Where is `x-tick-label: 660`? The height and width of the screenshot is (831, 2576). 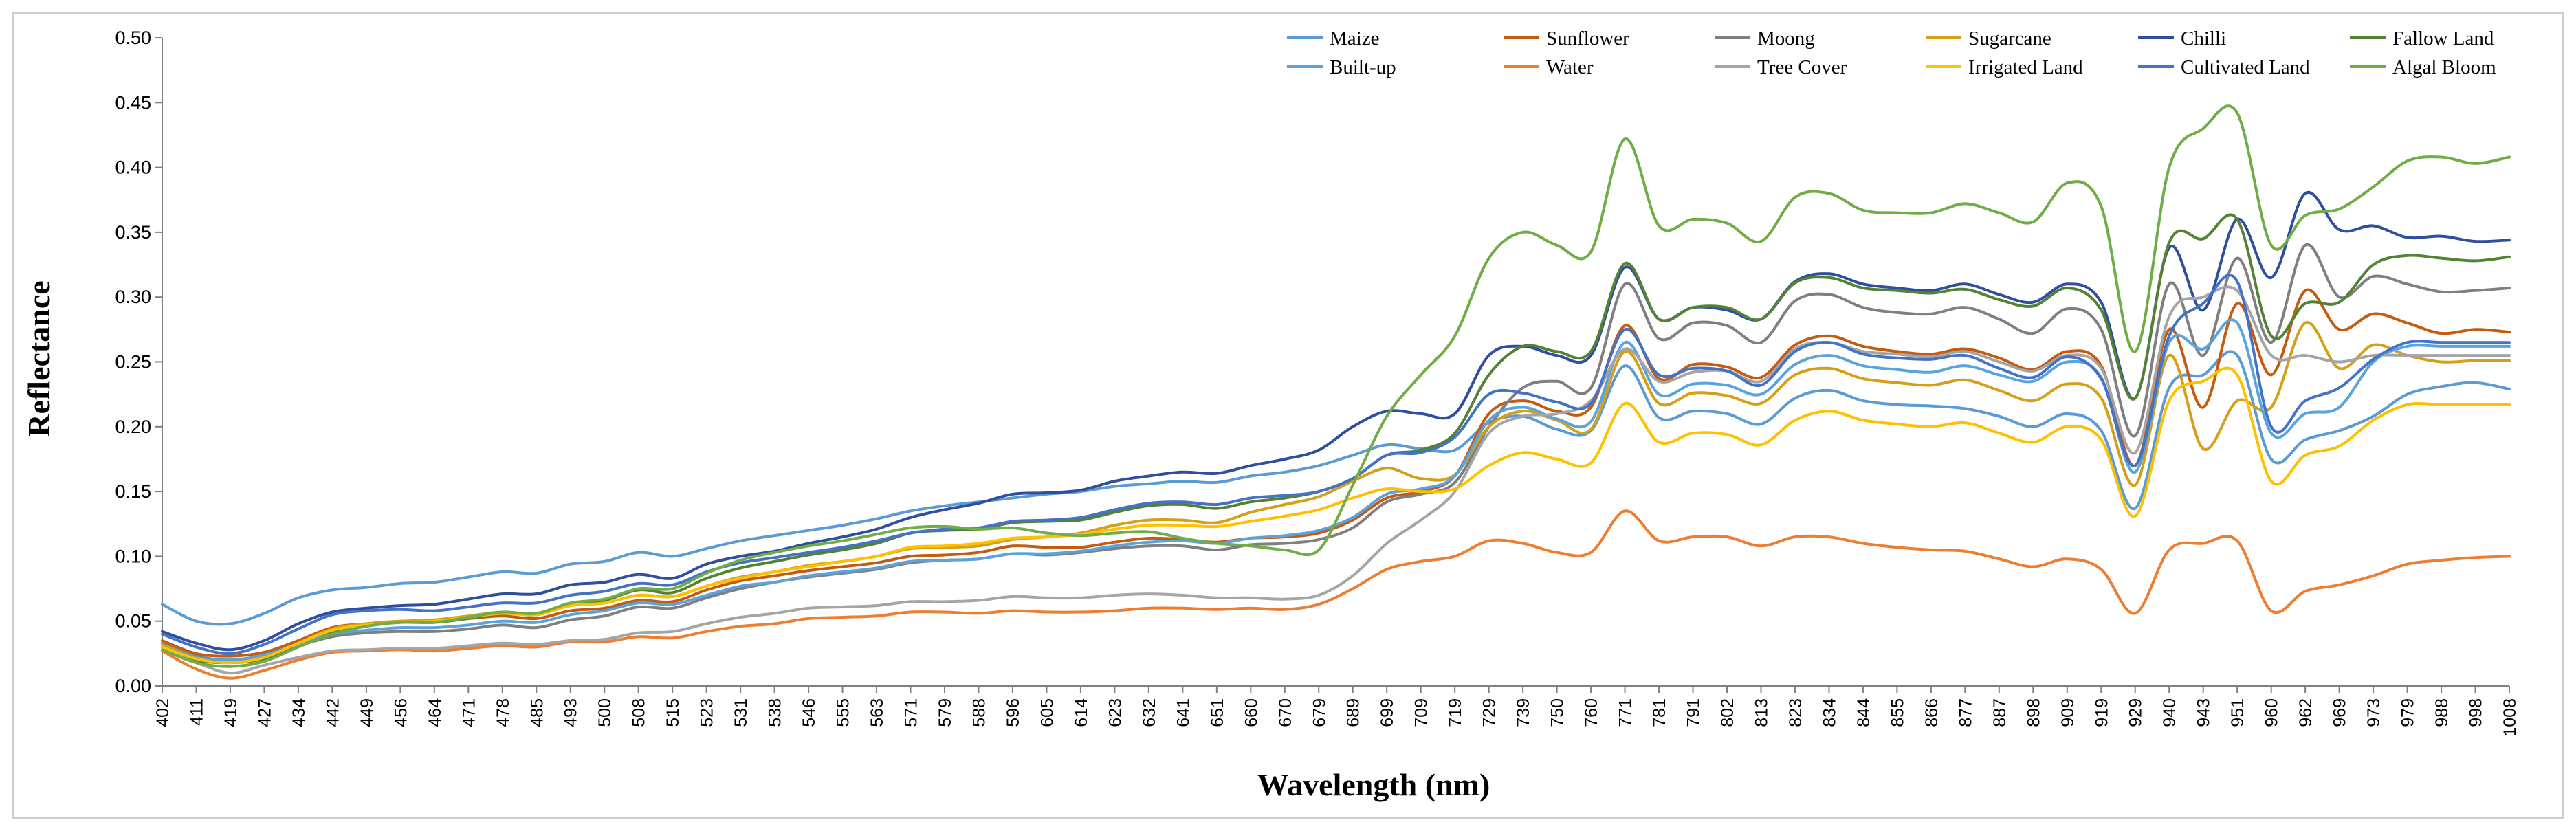 x-tick-label: 660 is located at coordinates (1251, 713).